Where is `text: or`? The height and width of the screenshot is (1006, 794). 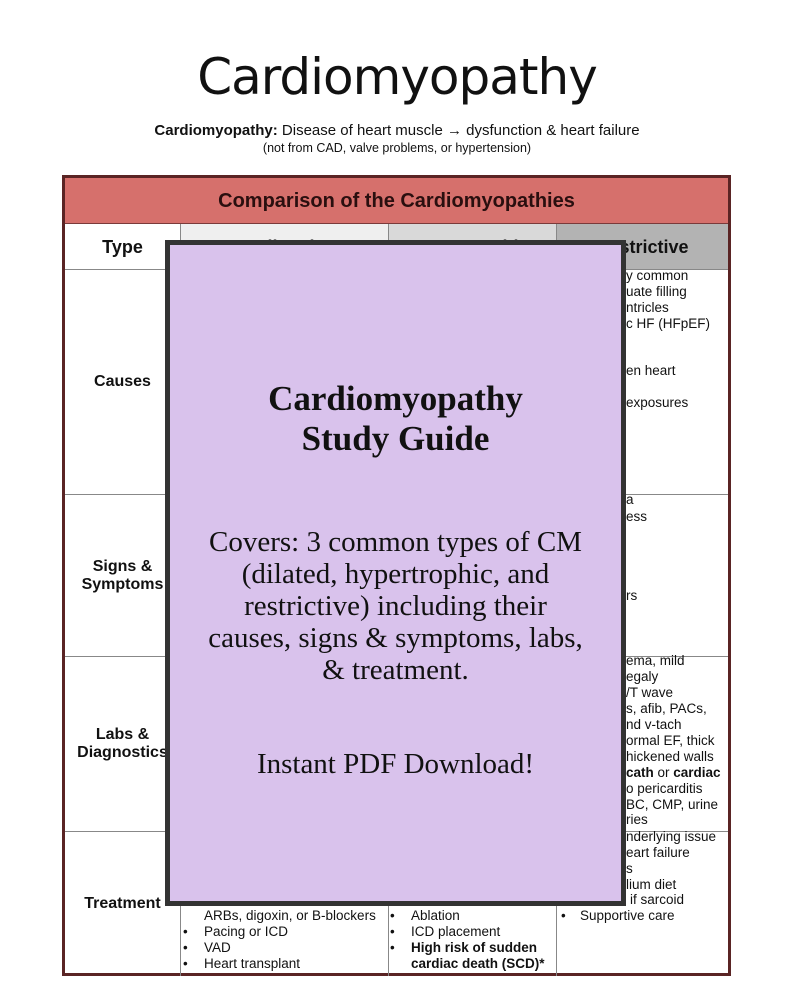
text: or is located at coordinates (663, 772).